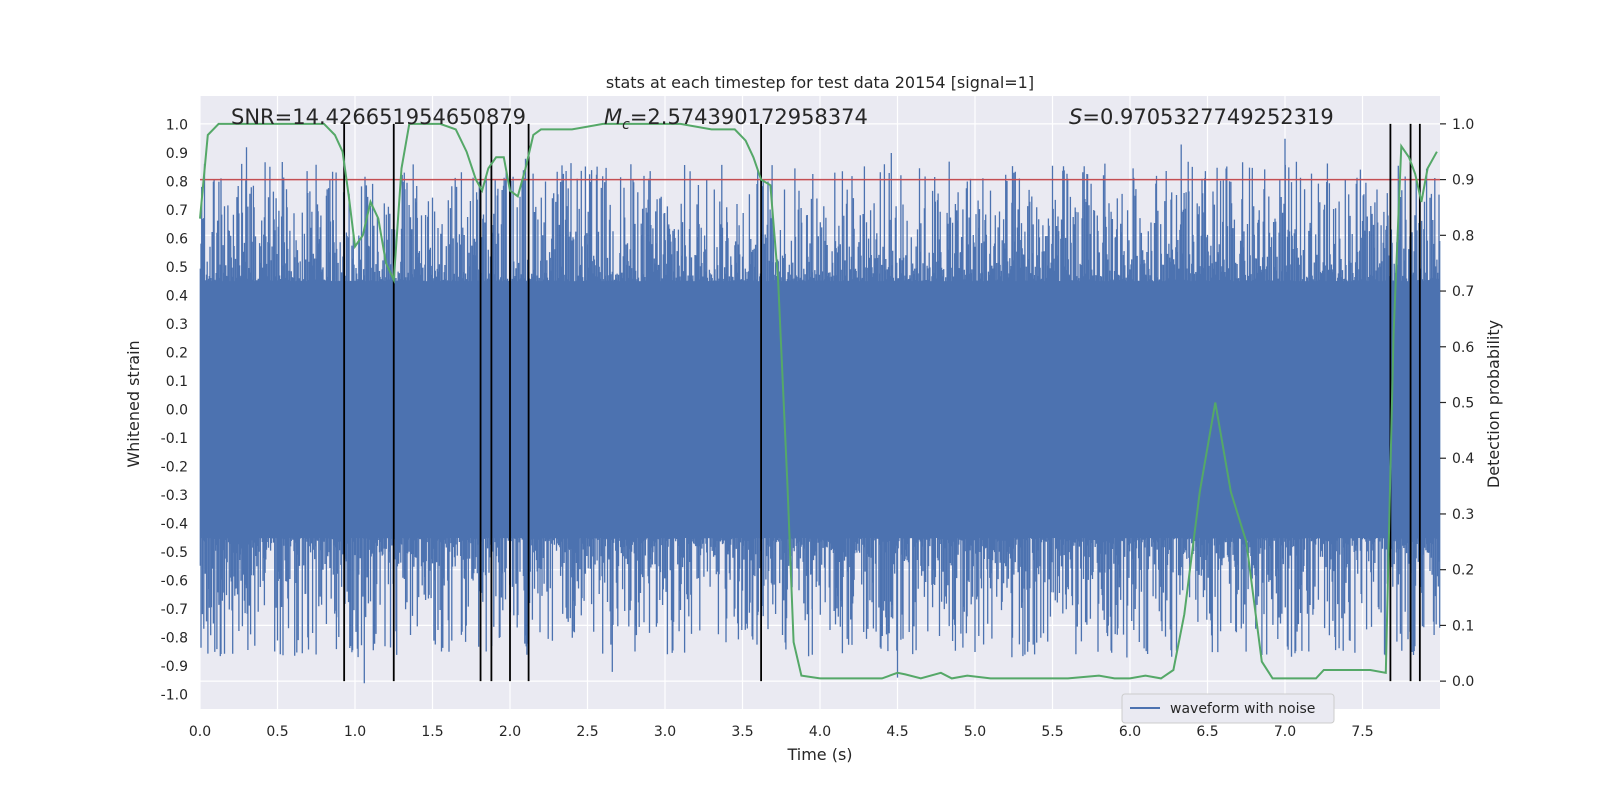 The image size is (1600, 800). Describe the element at coordinates (177, 297) in the screenshot. I see `y-tick-label-6: 0.4` at that location.